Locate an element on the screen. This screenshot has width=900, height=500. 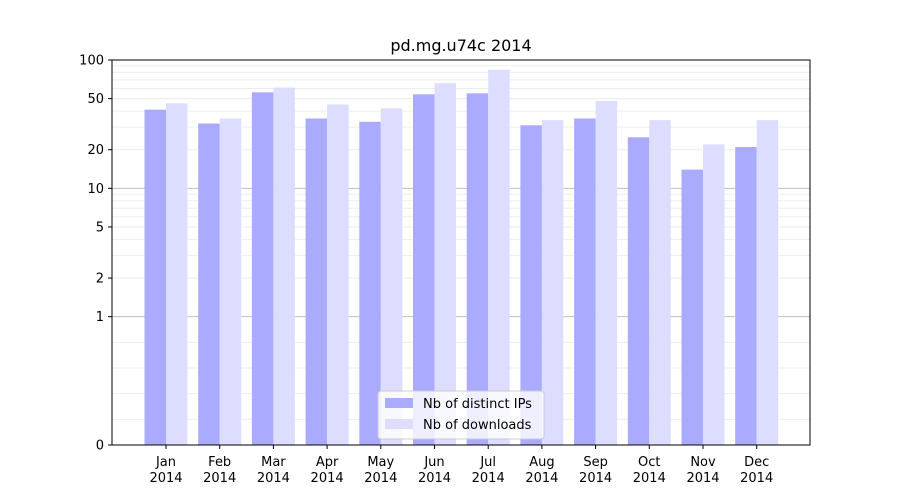
legend-label: Nb of downloads is located at coordinates (477, 425).